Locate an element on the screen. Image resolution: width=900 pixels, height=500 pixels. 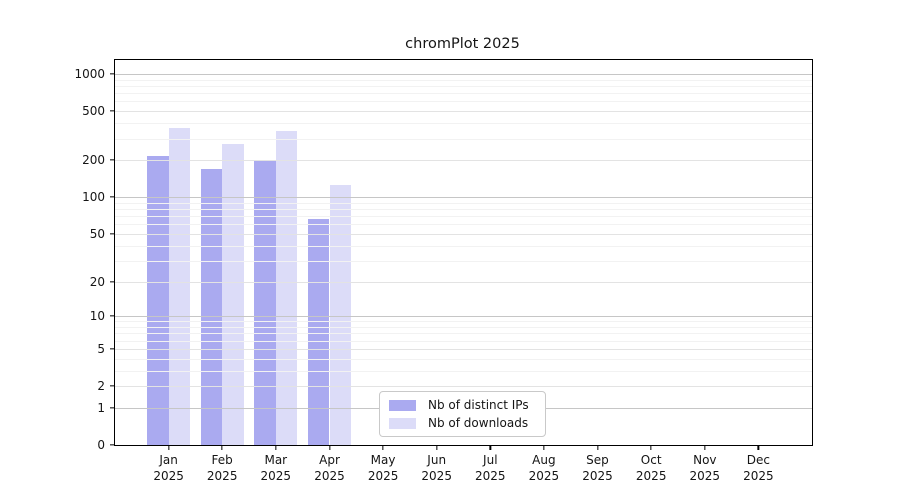
x-tick-dec is located at coordinates (758, 447).